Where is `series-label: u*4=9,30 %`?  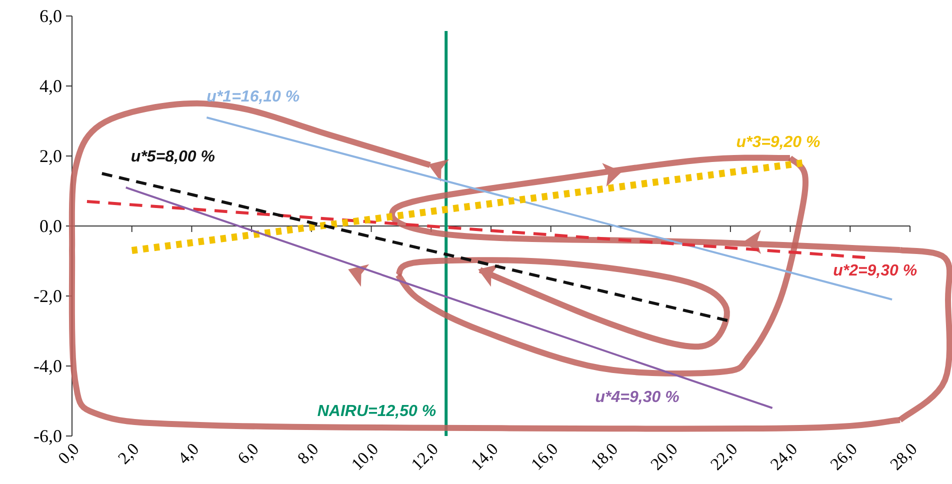 series-label: u*4=9,30 % is located at coordinates (637, 397).